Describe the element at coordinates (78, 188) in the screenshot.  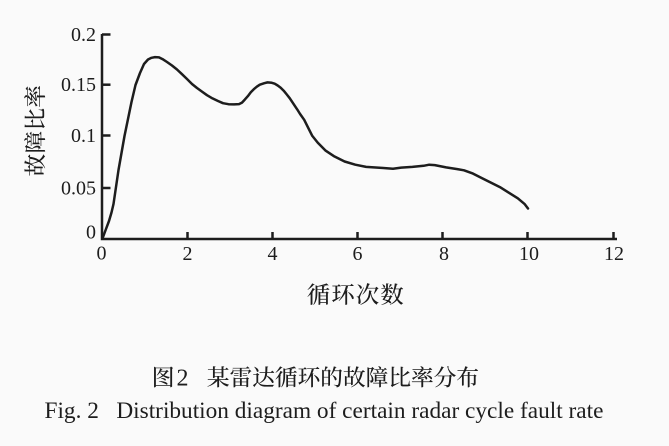
I see `svg-text: 0.05` at that location.